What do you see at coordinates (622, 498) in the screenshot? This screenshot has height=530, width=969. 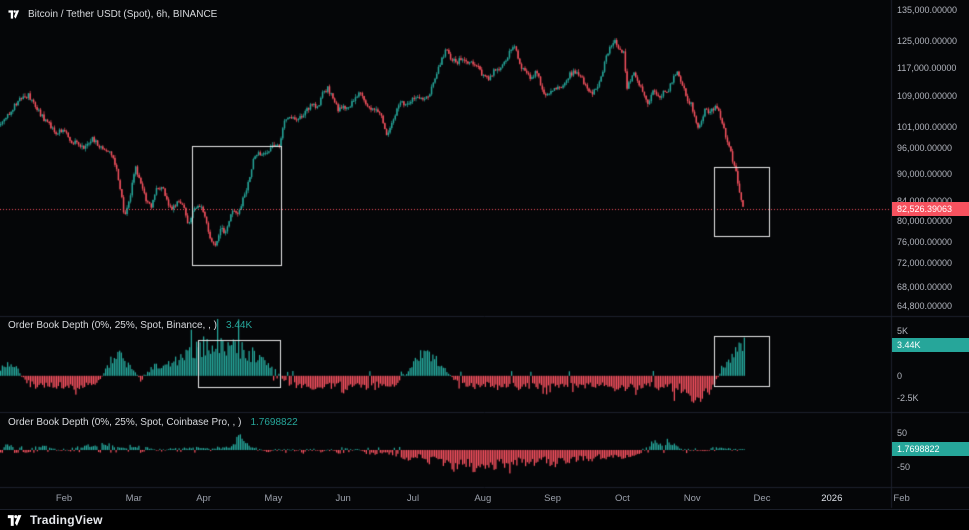 I see `time-axis-label: Oct` at bounding box center [622, 498].